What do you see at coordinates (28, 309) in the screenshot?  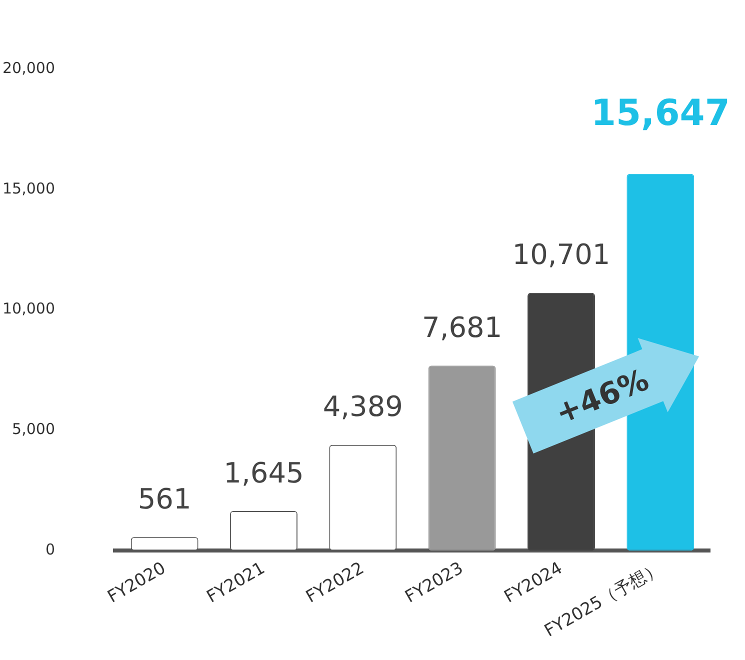 I see `y-tick-label: 10,000` at bounding box center [28, 309].